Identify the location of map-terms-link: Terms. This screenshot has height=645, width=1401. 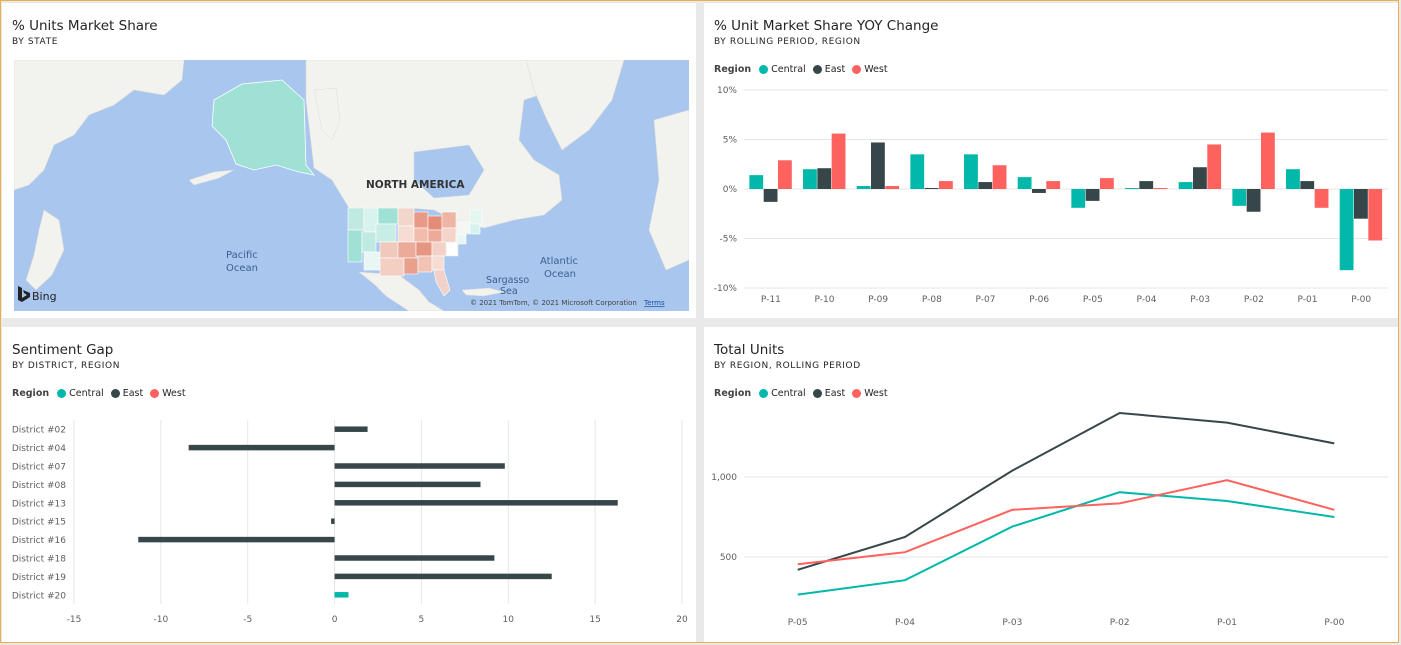
(654, 303).